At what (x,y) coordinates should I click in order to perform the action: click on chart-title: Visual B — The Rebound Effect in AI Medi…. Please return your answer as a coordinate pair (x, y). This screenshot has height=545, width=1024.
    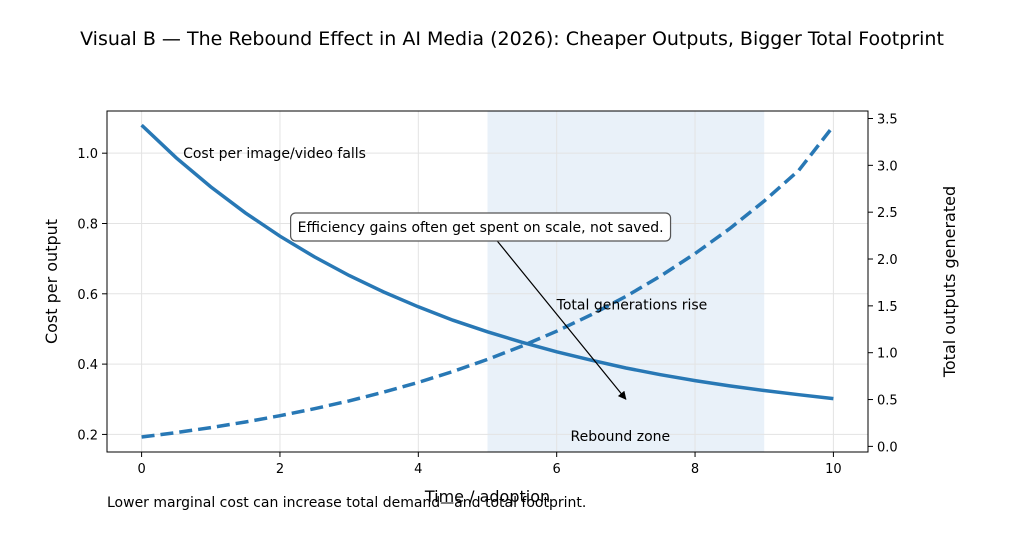
    Looking at the image, I should click on (512, 39).